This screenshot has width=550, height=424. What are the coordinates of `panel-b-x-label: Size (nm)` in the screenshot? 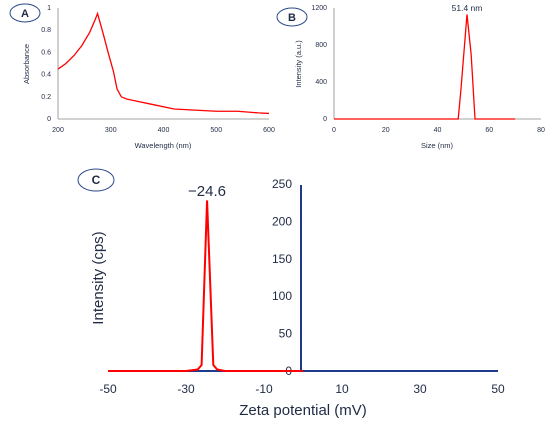 It's located at (437, 145).